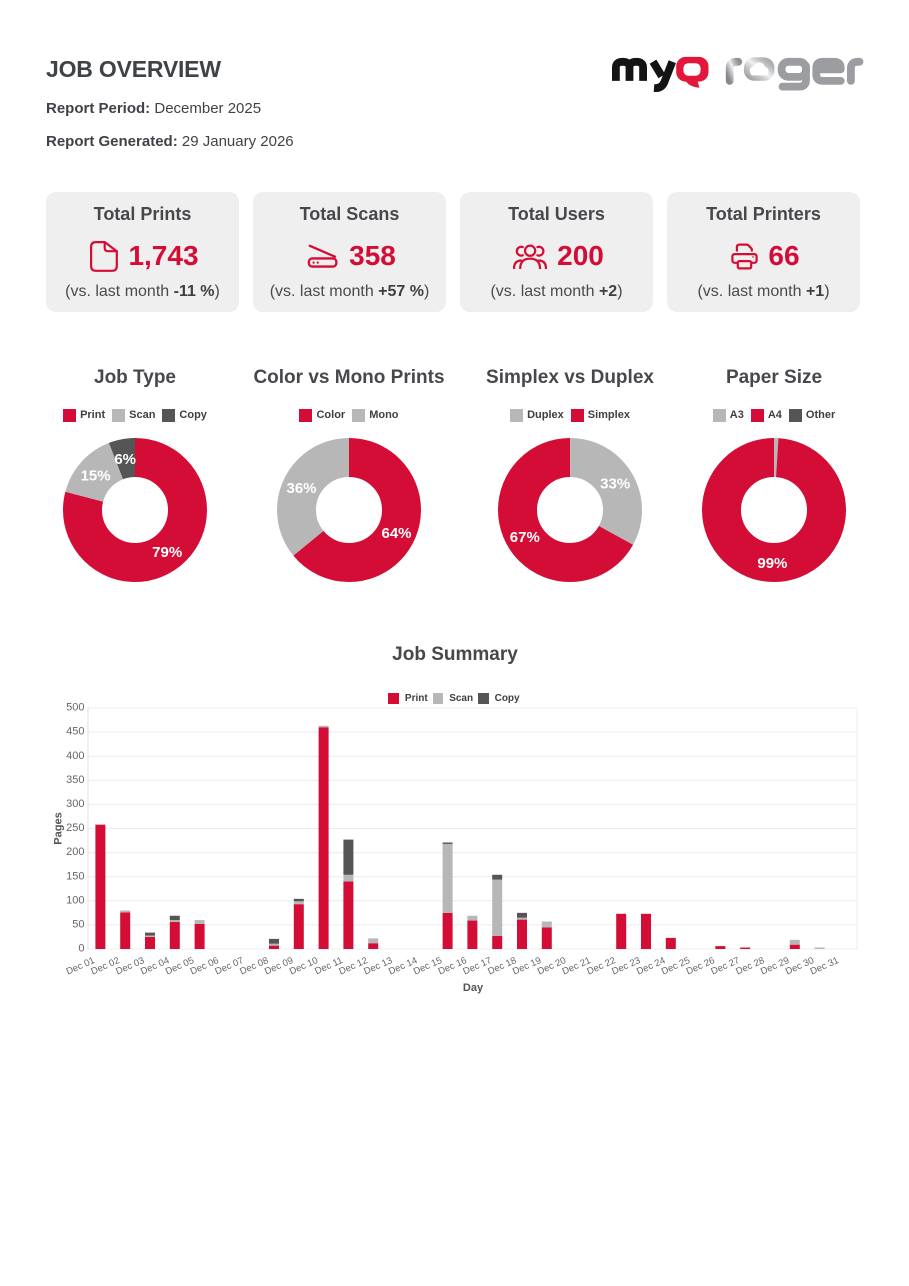 Image resolution: width=909 pixels, height=1286 pixels. I want to click on svg-text: 6%, so click(125, 459).